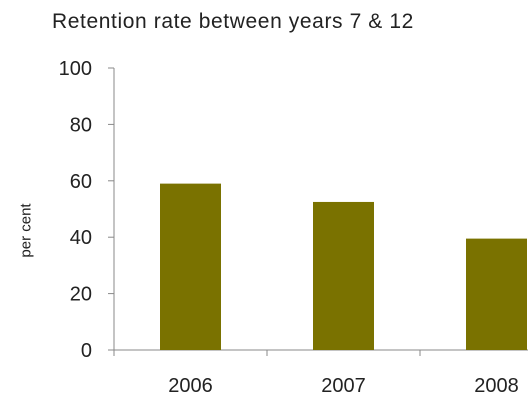  I want to click on y-tick-label: 20, so click(81, 295).